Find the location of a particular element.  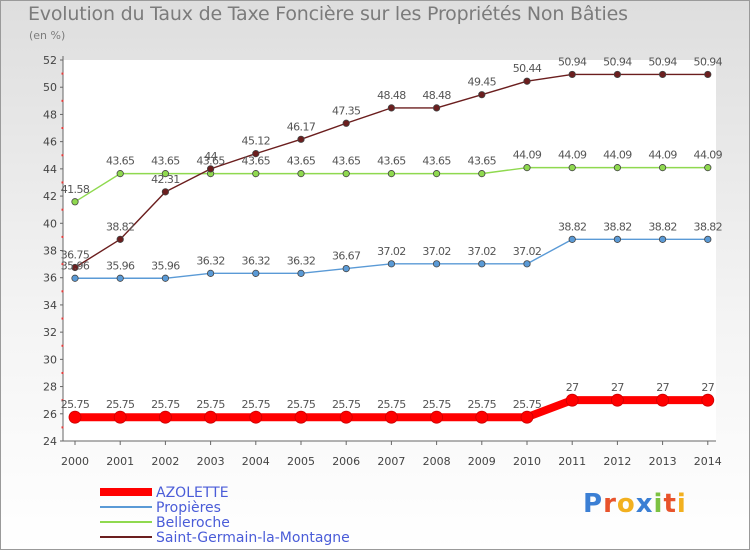

y-tick-label: 48 is located at coordinates (50, 114).